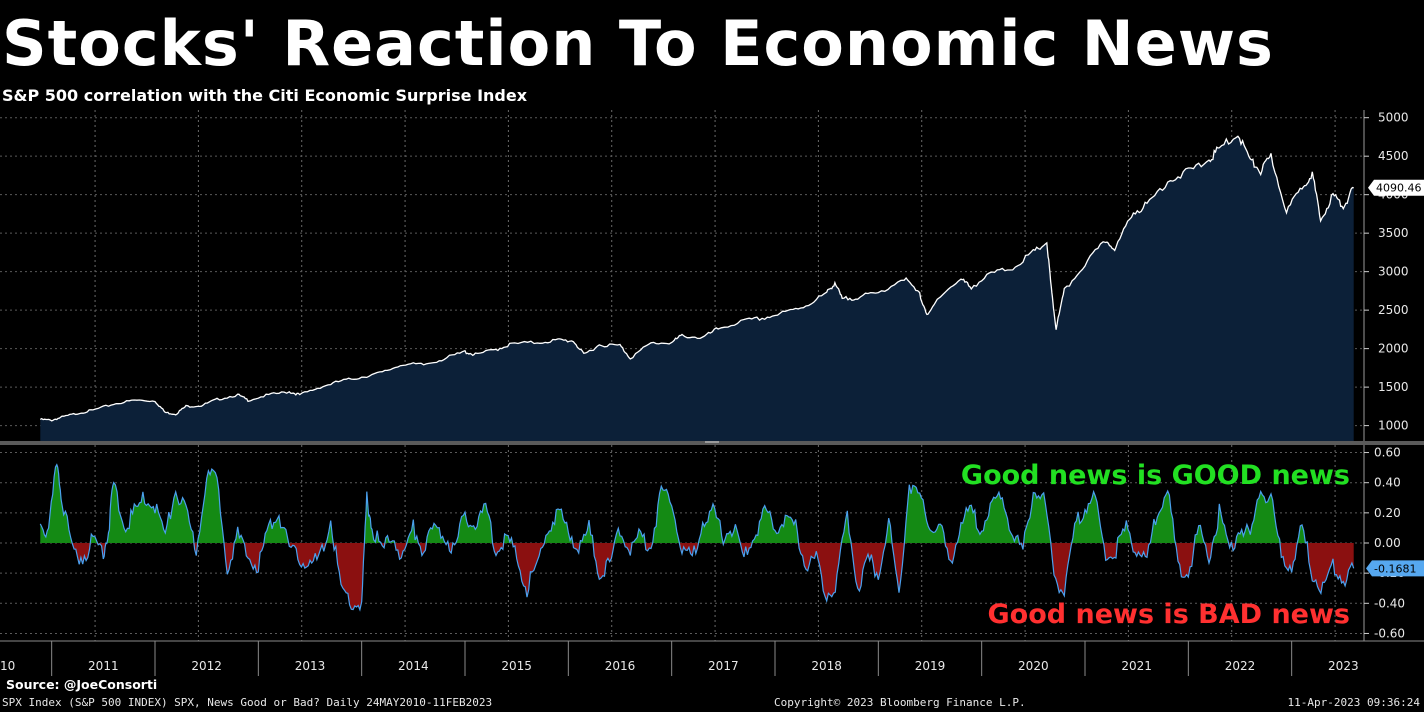 The height and width of the screenshot is (712, 1424). What do you see at coordinates (1169, 614) in the screenshot?
I see `bad-news-annotation: Good news is BAD news` at bounding box center [1169, 614].